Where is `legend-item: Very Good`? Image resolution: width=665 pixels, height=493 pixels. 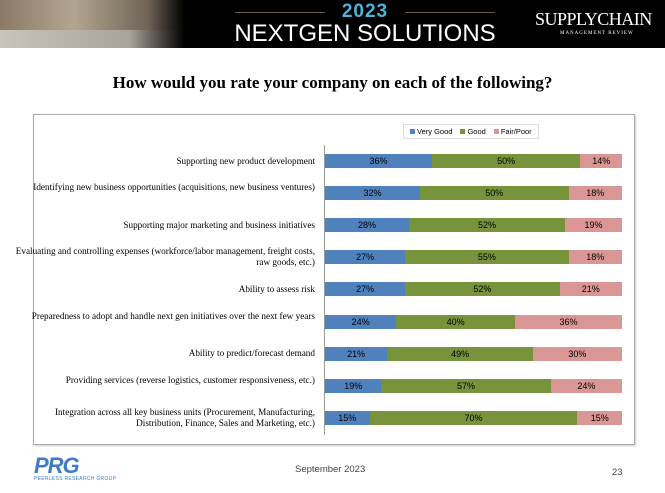 legend-item: Very Good is located at coordinates (431, 131).